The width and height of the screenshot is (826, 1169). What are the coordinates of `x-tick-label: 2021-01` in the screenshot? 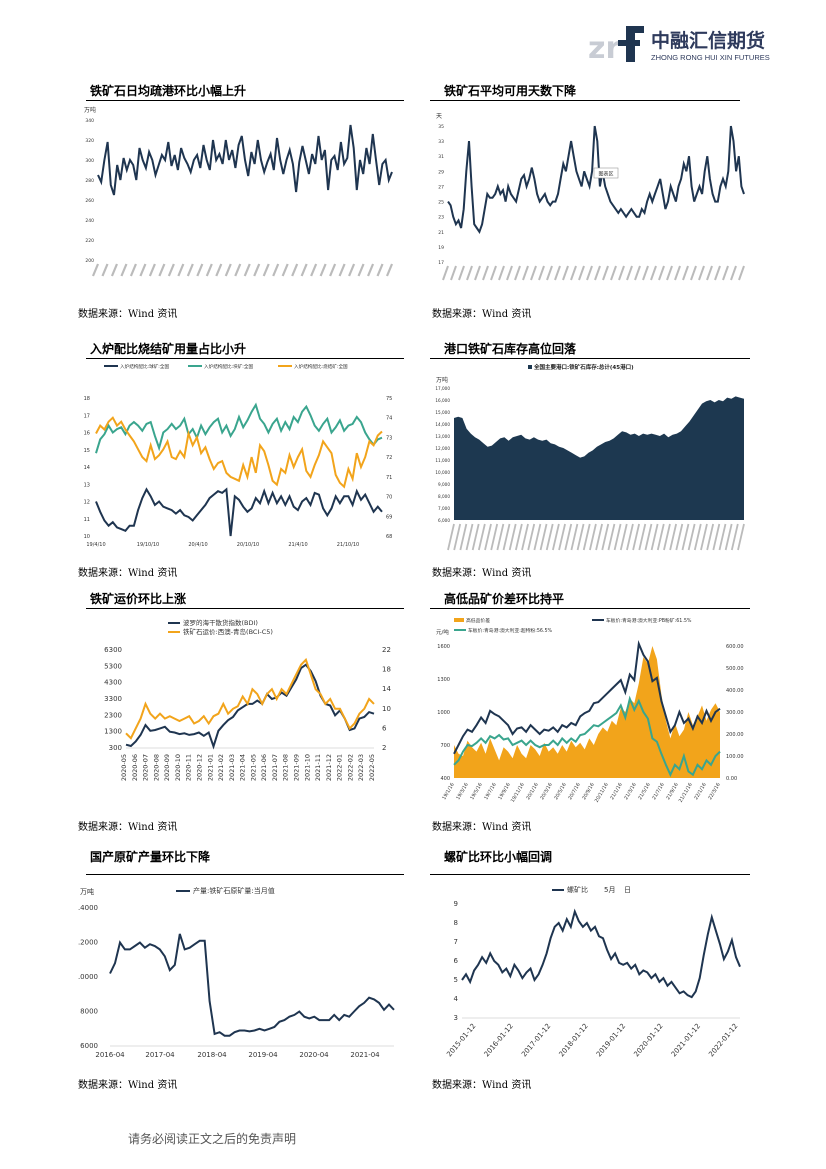 It's located at (210, 767).